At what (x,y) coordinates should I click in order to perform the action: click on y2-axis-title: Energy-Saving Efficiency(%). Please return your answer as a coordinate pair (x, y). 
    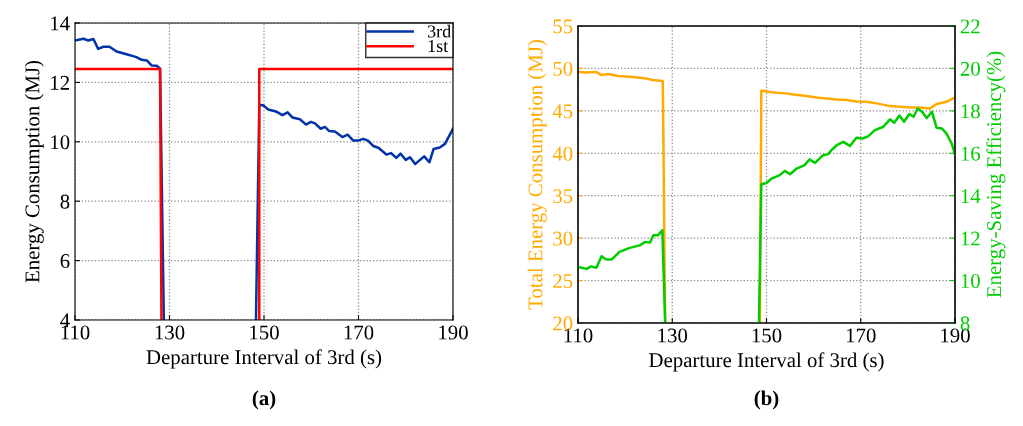
    Looking at the image, I should click on (996, 174).